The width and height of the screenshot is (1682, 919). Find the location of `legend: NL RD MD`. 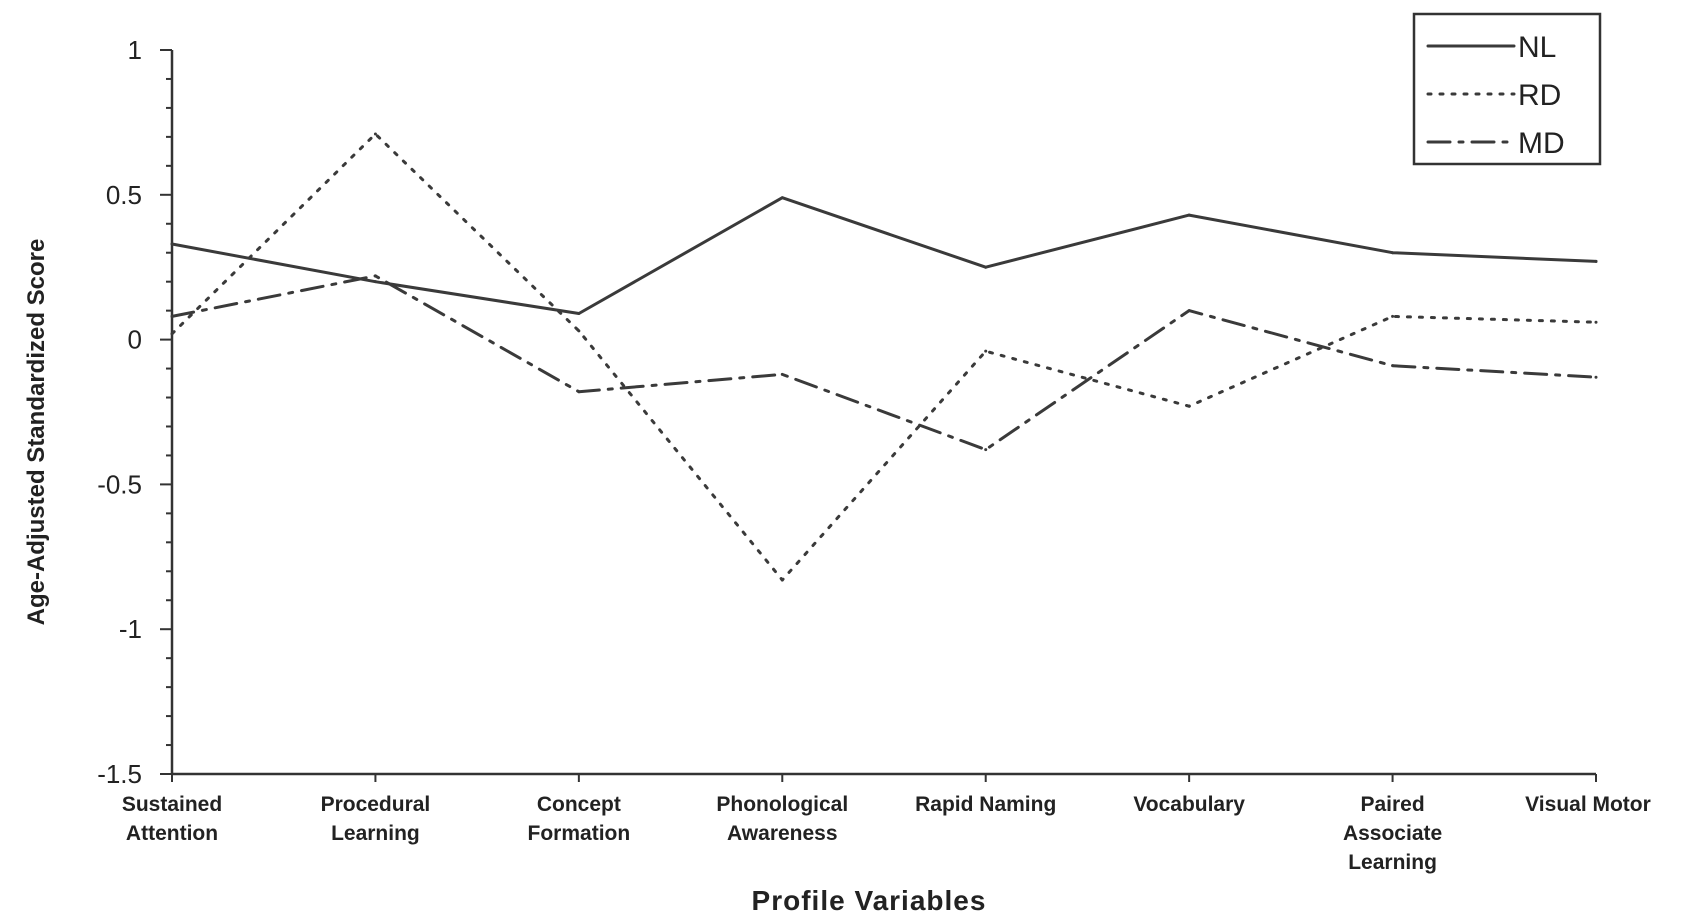

legend: NL RD MD is located at coordinates (1507, 89).